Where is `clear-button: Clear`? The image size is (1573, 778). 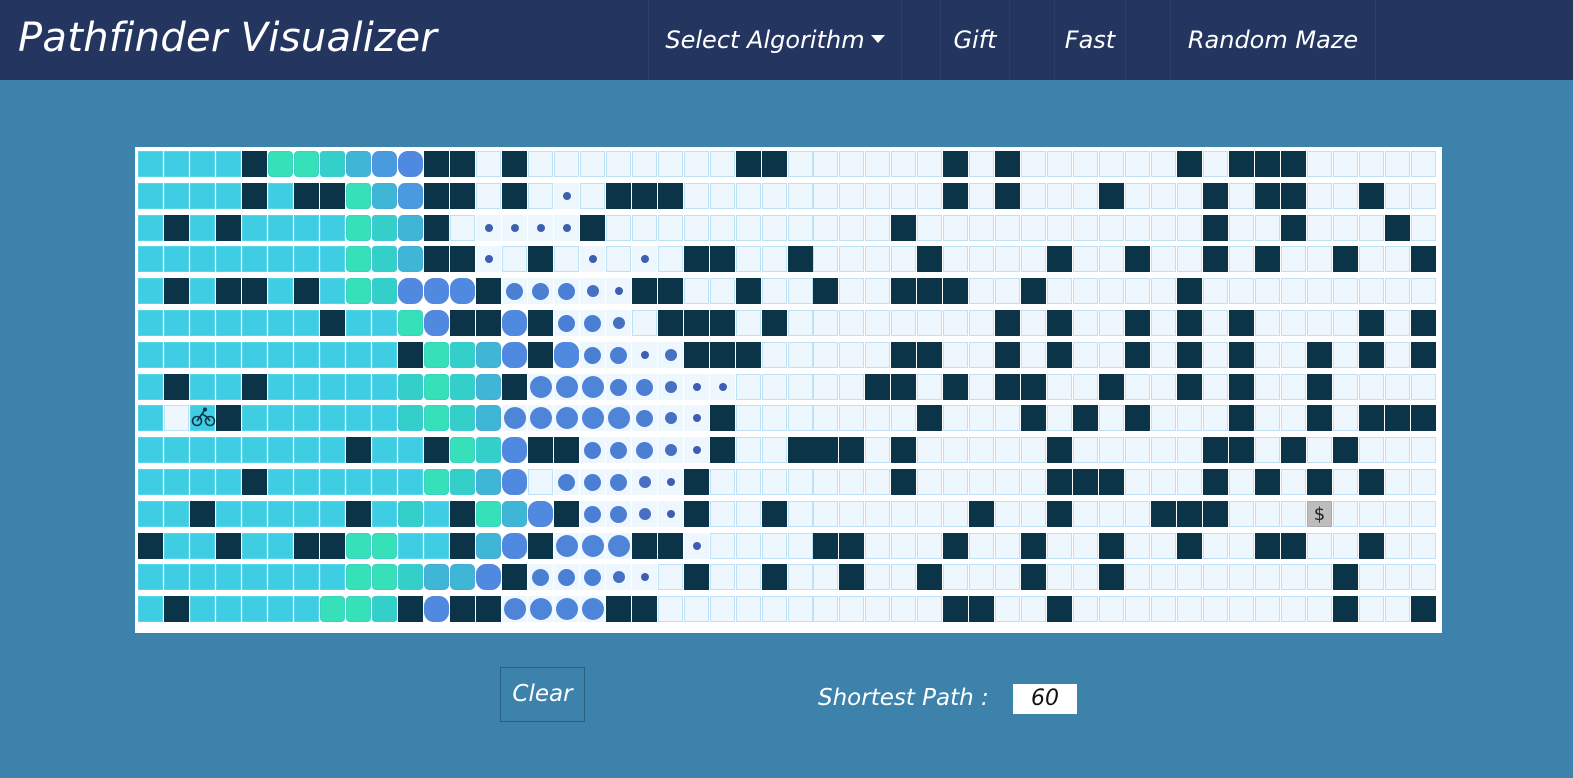
clear-button: Clear is located at coordinates (542, 694).